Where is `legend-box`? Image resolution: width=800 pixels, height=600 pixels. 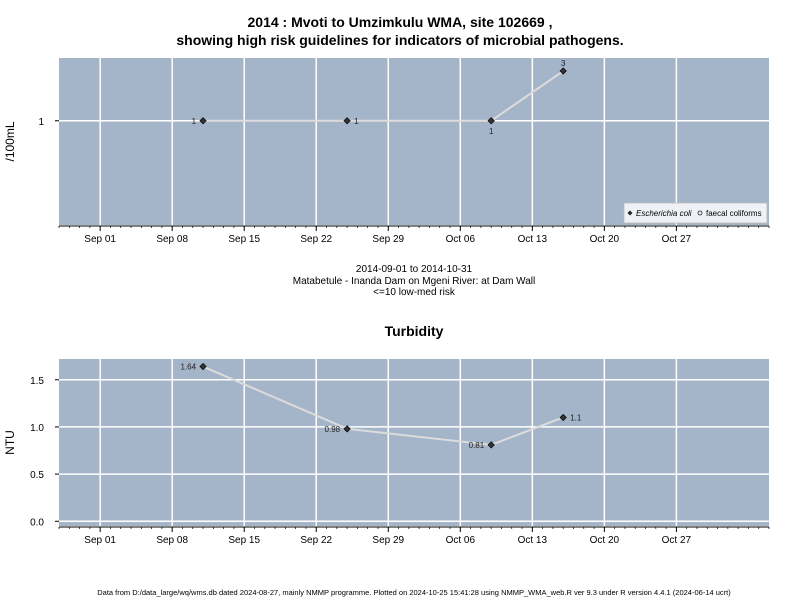
legend-box is located at coordinates (695, 213).